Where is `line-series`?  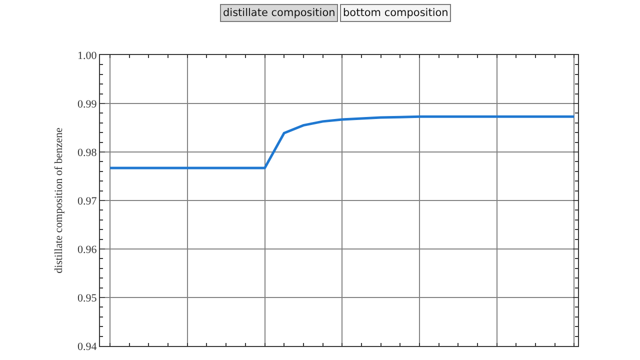 line-series is located at coordinates (342, 142).